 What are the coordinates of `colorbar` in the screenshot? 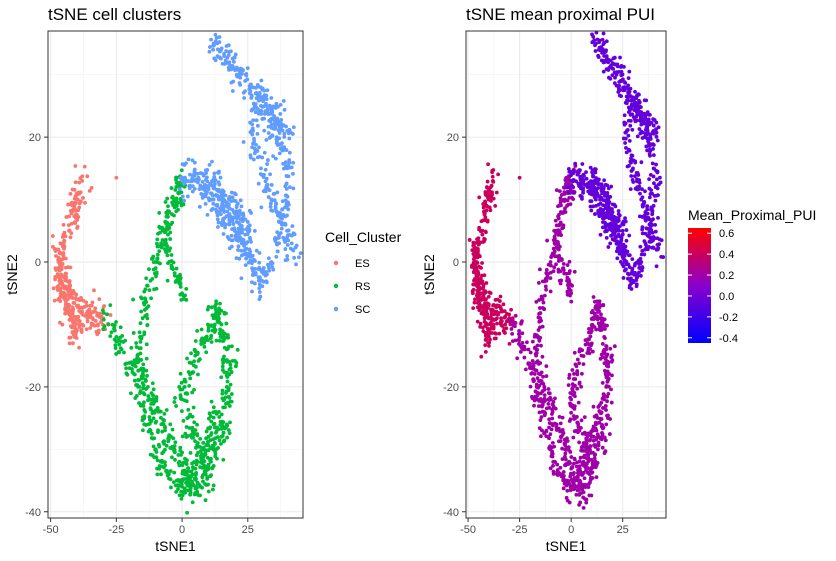 It's located at (699, 285).